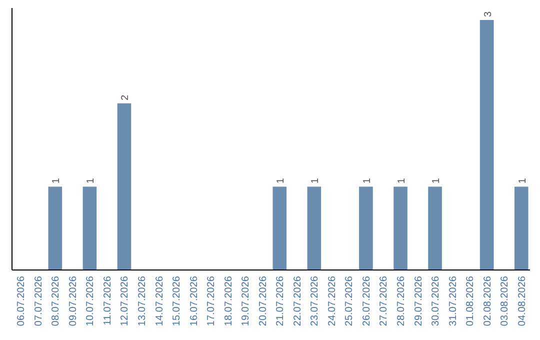  Describe the element at coordinates (56, 301) in the screenshot. I see `x-tick-label: 08.07.2026` at that location.